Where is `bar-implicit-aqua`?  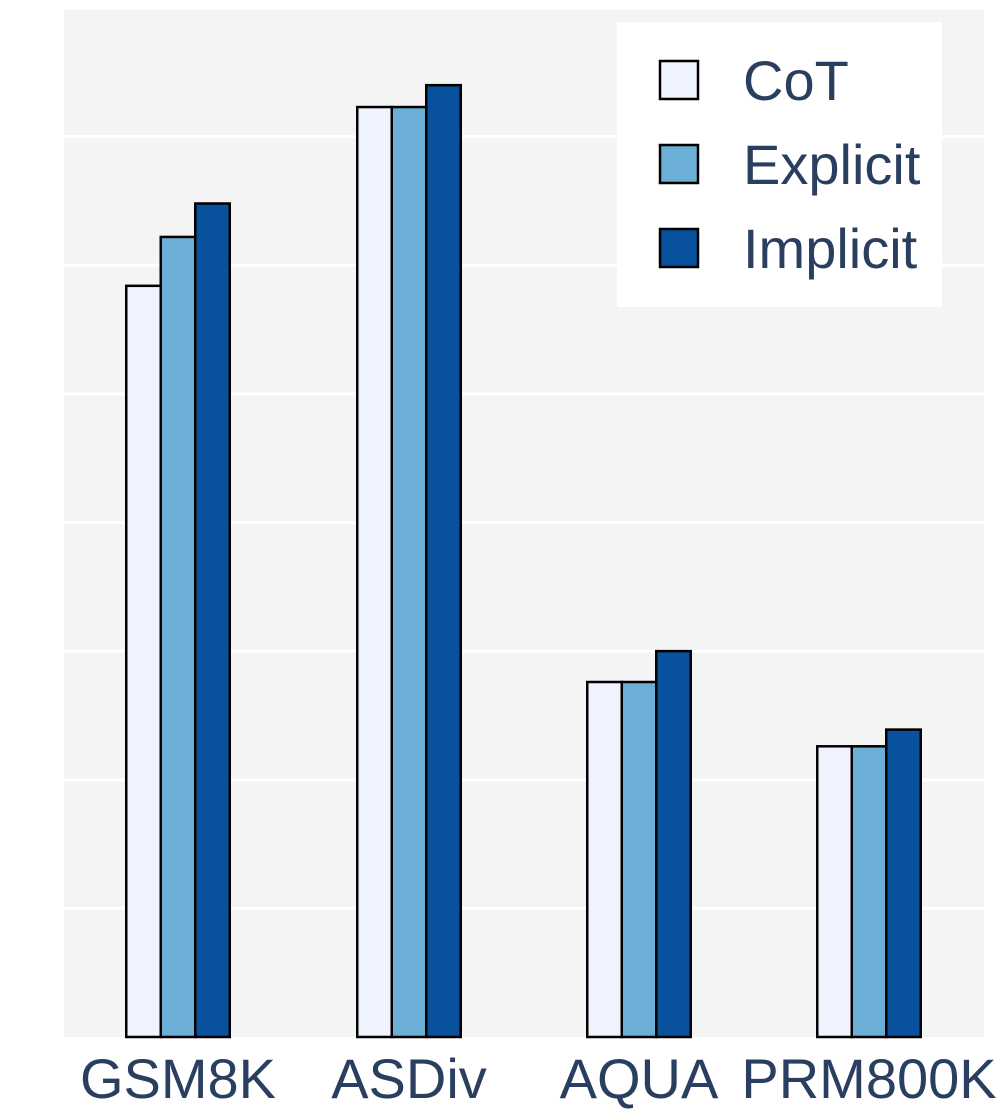
bar-implicit-aqua is located at coordinates (673, 844).